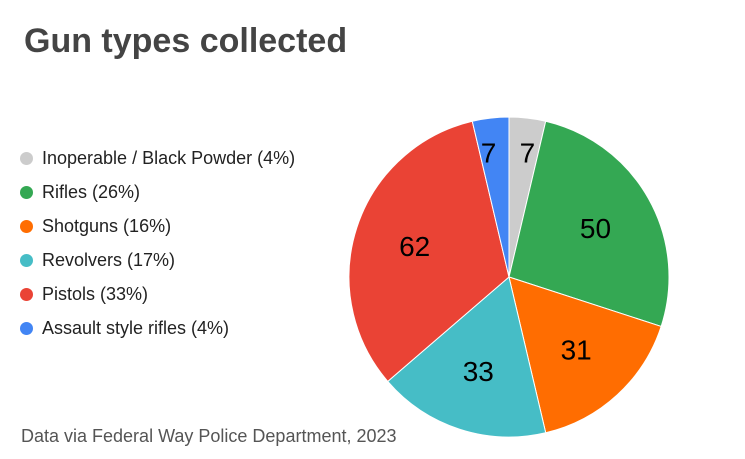  I want to click on legend-swatch-inoperable, so click(26, 158).